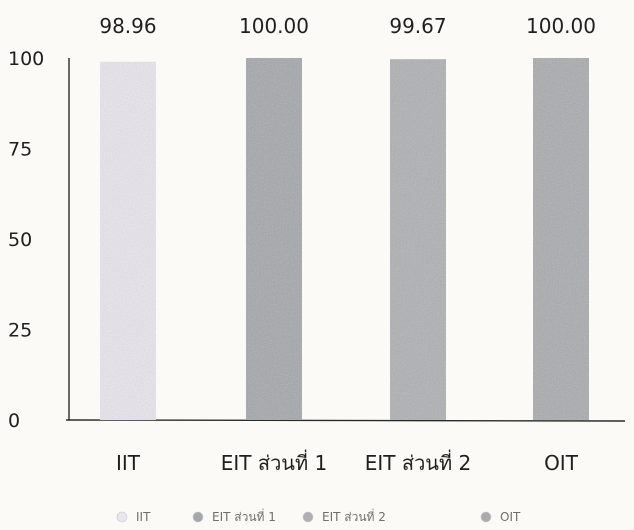  I want to click on y-tick-label: 50, so click(20, 240).